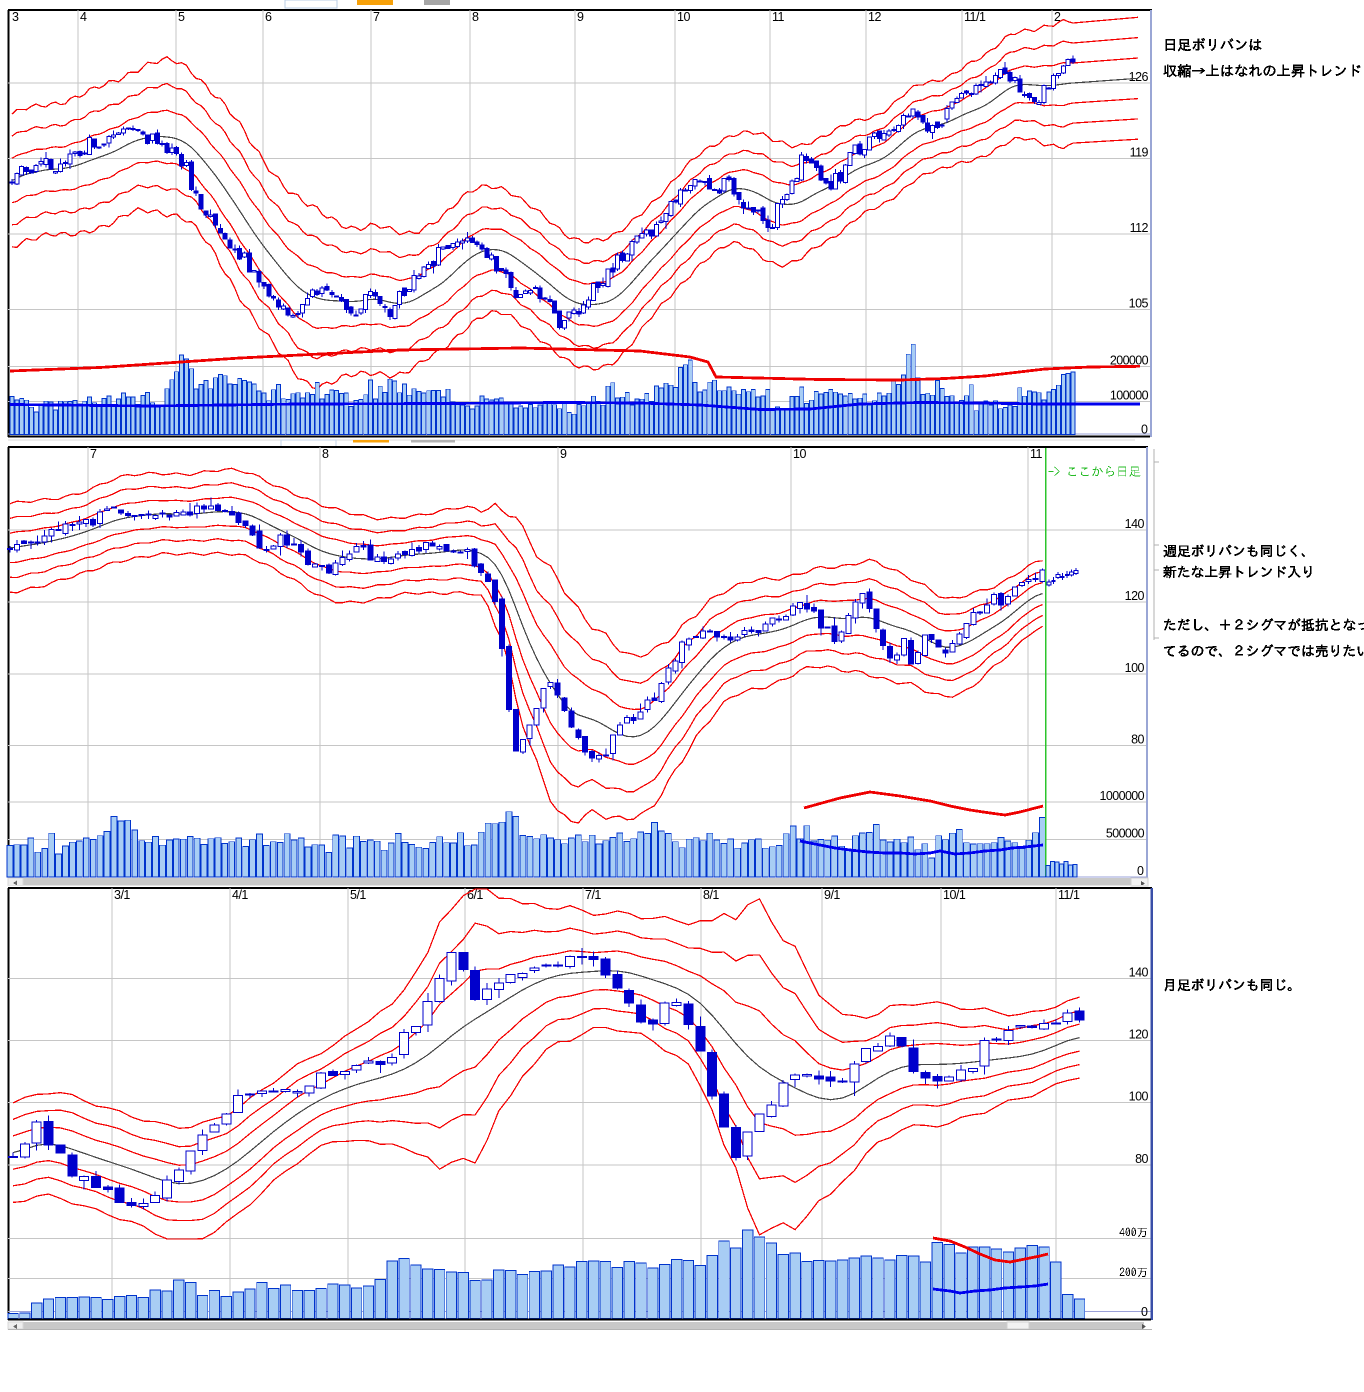 The image size is (1364, 1392). I want to click on svg-text: 8/1, so click(711, 895).